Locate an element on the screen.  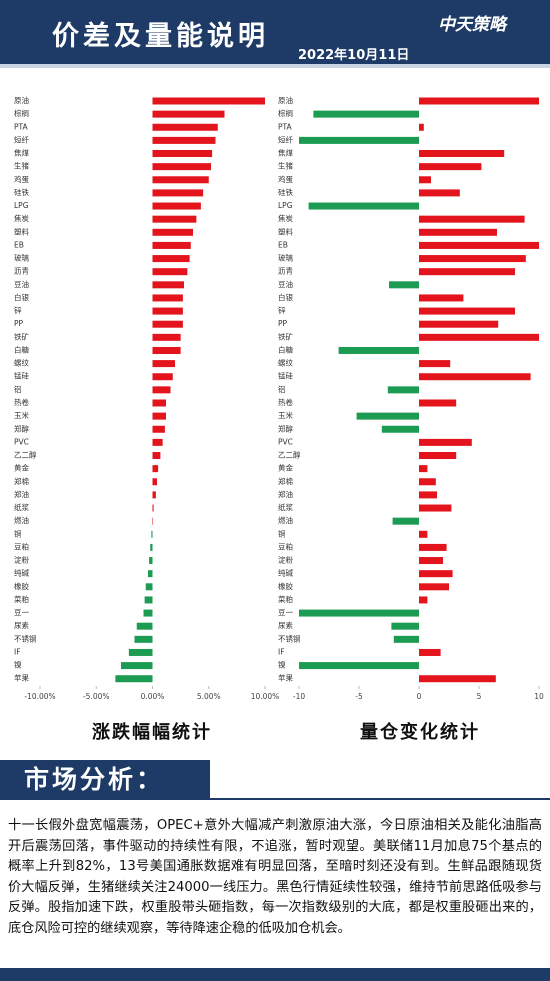
category-label: EB is located at coordinates (19, 244).